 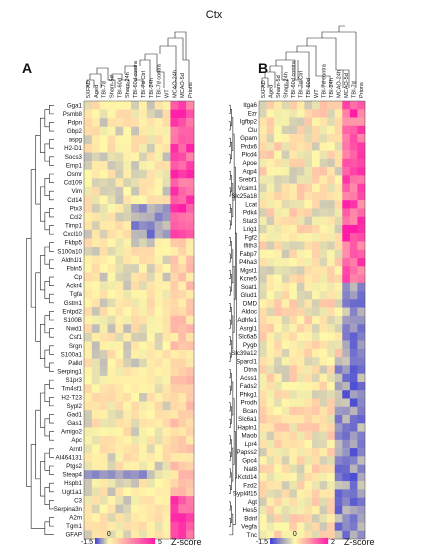 I want to click on row-label: aspg, so click(x=76, y=140).